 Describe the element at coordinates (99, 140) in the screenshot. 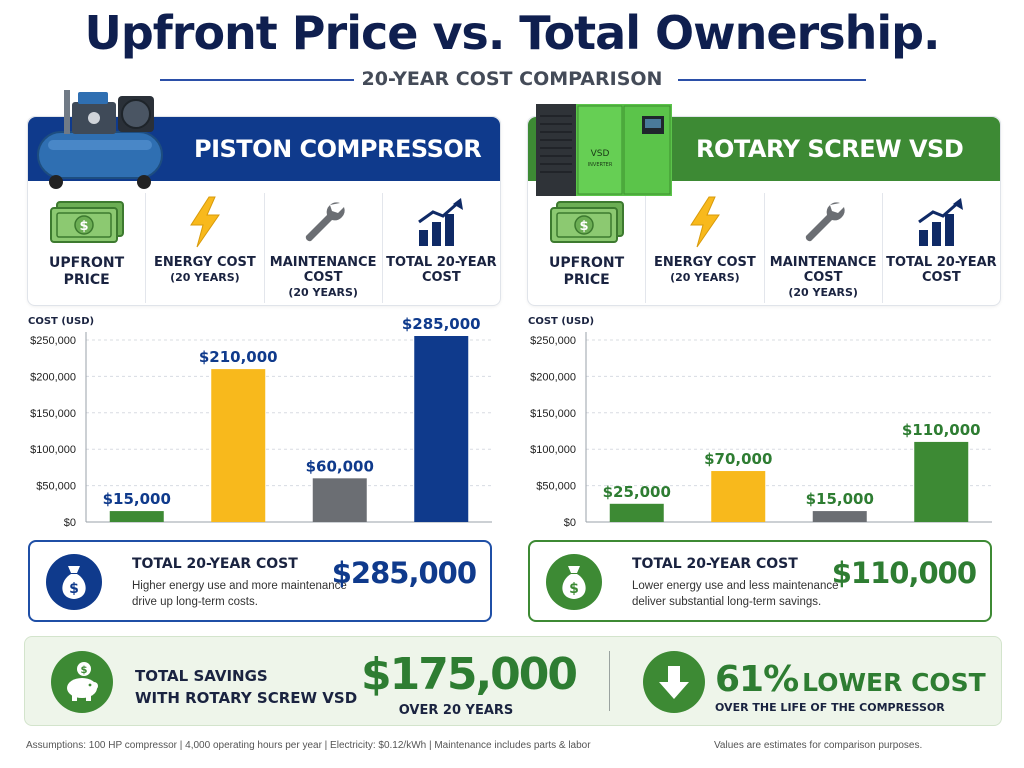

I see `piston-compressor-image` at that location.